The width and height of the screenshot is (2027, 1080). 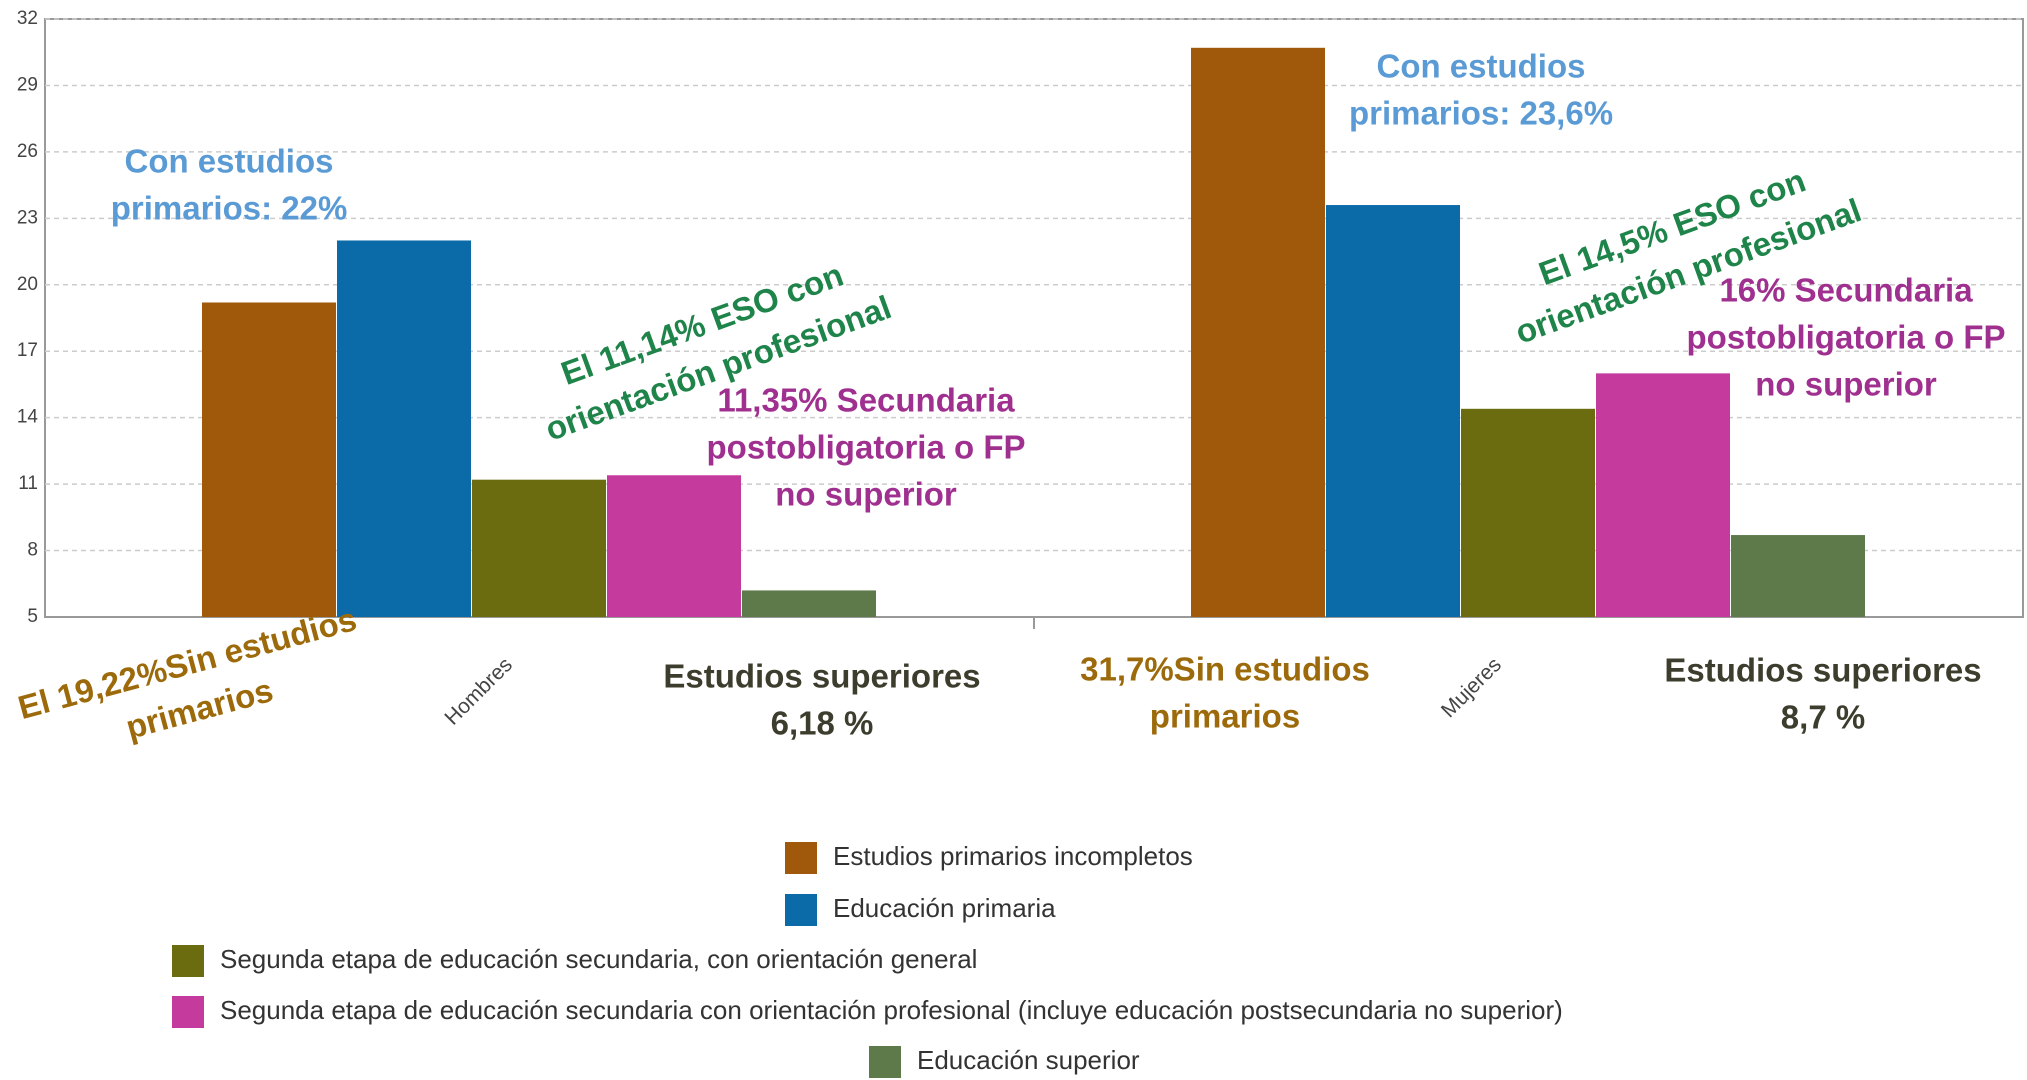 I want to click on x-tick-label: Hombres, so click(x=478, y=691).